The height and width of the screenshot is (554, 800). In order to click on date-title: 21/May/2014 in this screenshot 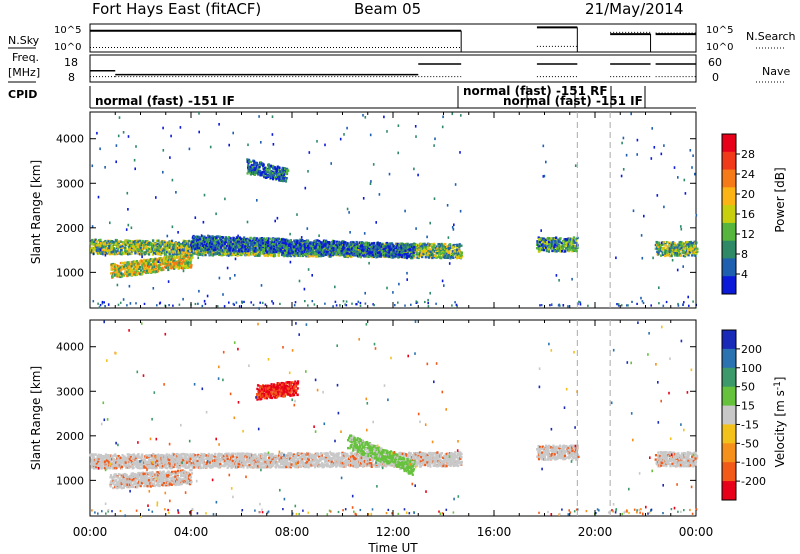, I will do `click(634, 9)`.